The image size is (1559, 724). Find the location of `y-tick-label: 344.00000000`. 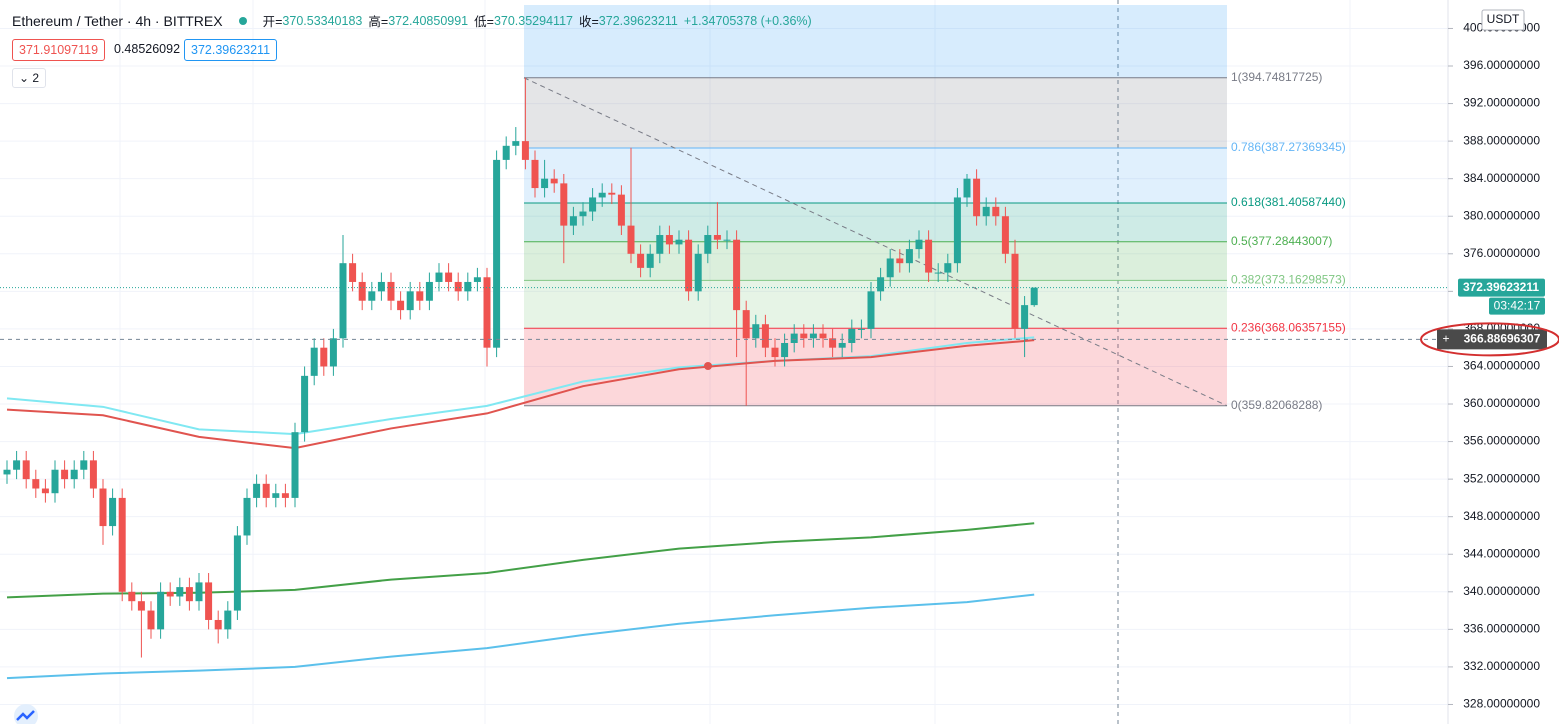

y-tick-label: 344.00000000 is located at coordinates (1501, 553).